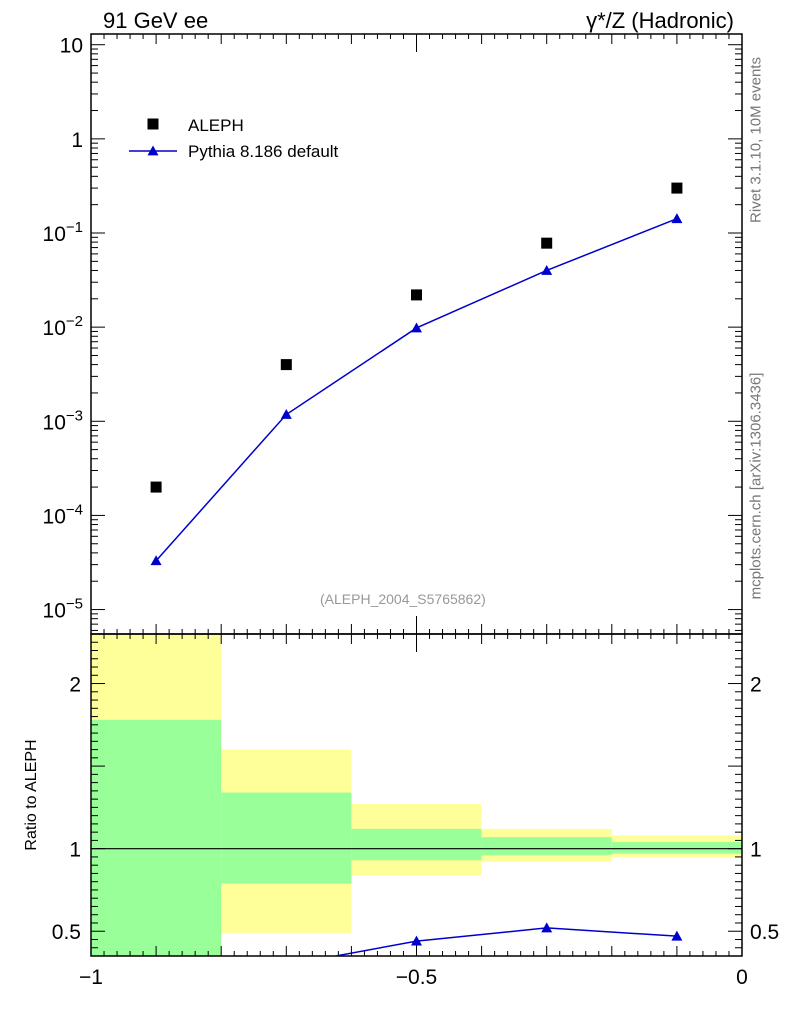  What do you see at coordinates (153, 124) in the screenshot?
I see `legend-marker-data` at bounding box center [153, 124].